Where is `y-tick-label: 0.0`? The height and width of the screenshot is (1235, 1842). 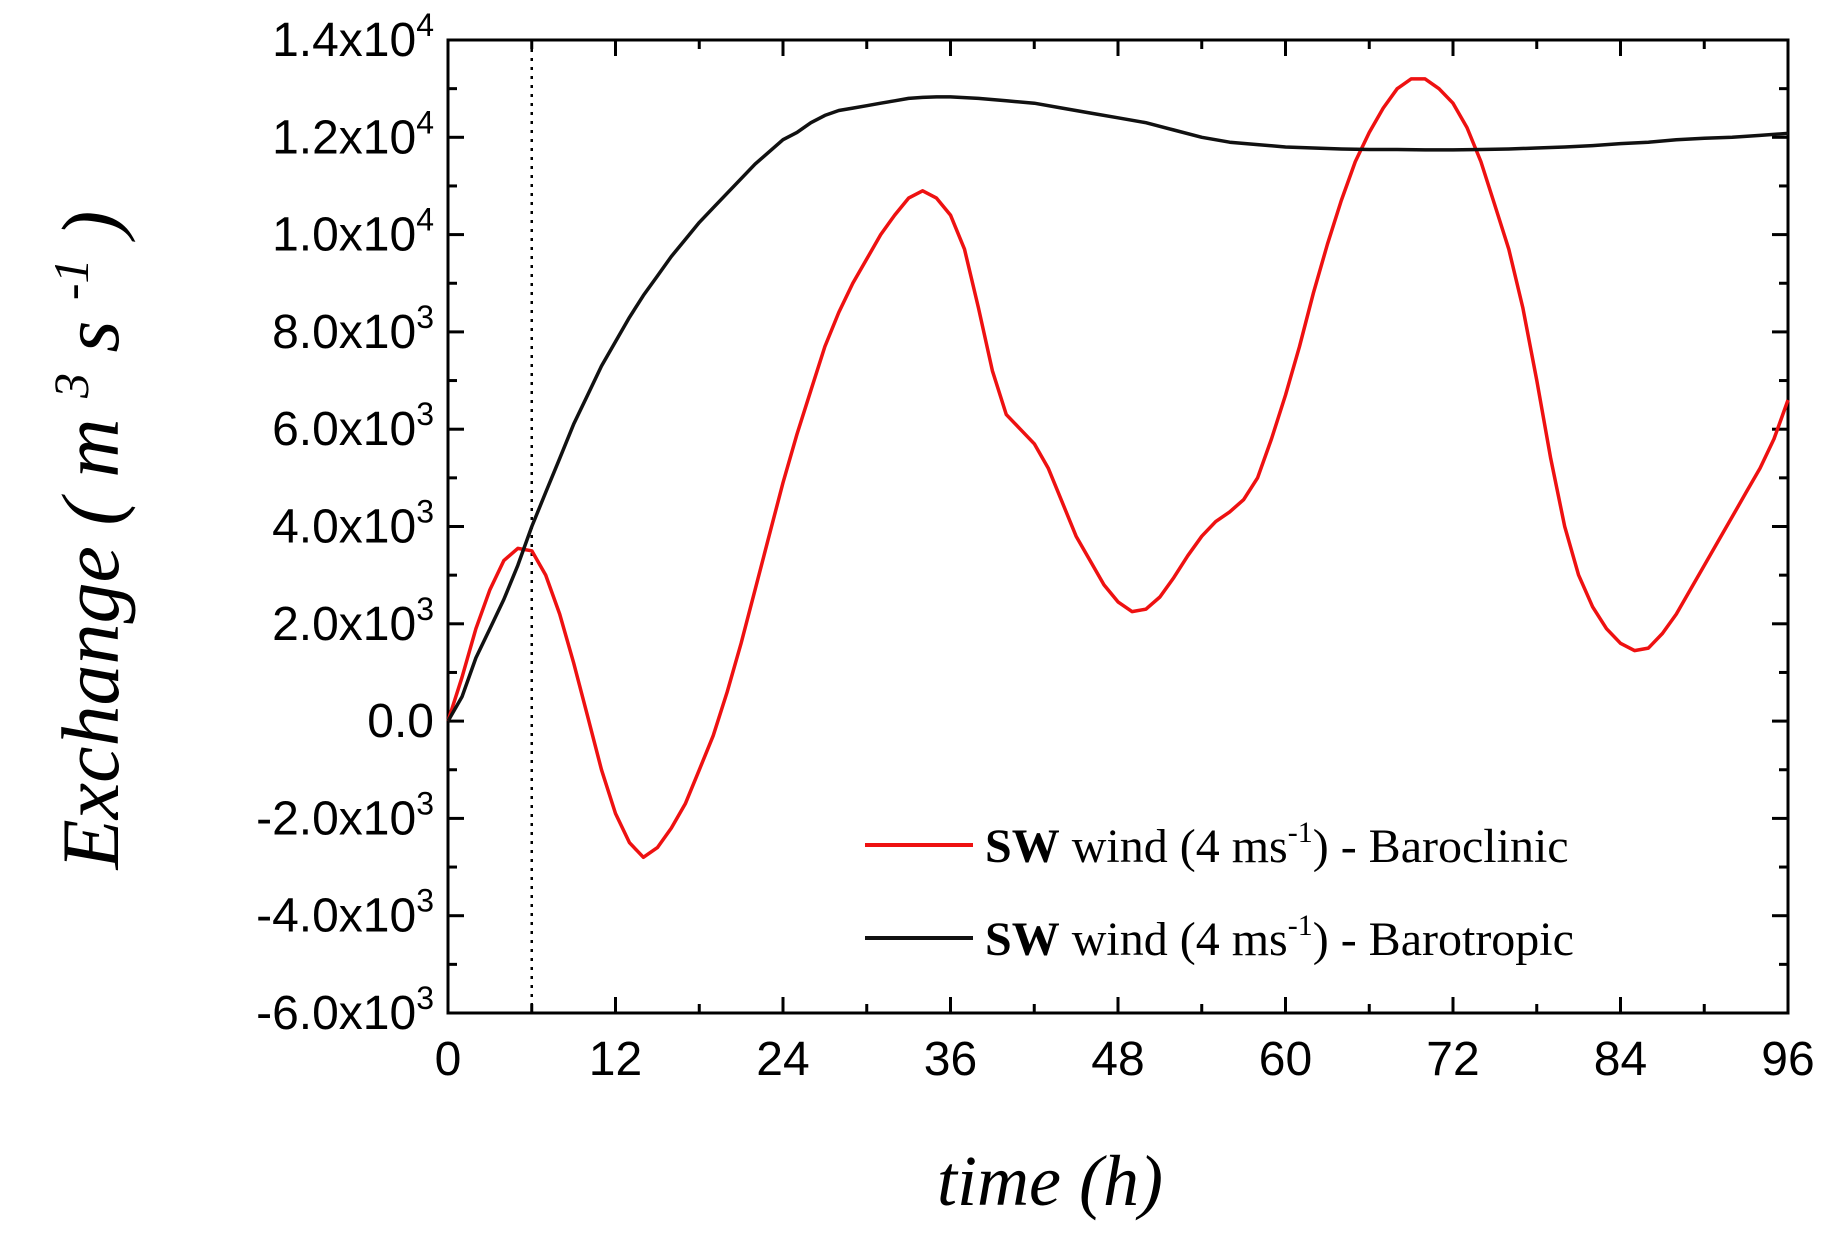 y-tick-label: 0.0 is located at coordinates (400, 721).